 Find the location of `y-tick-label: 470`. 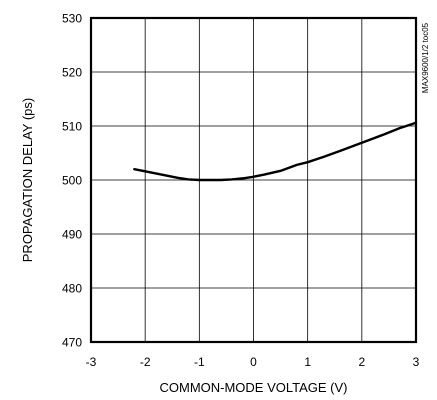

y-tick-label: 470 is located at coordinates (72, 343).